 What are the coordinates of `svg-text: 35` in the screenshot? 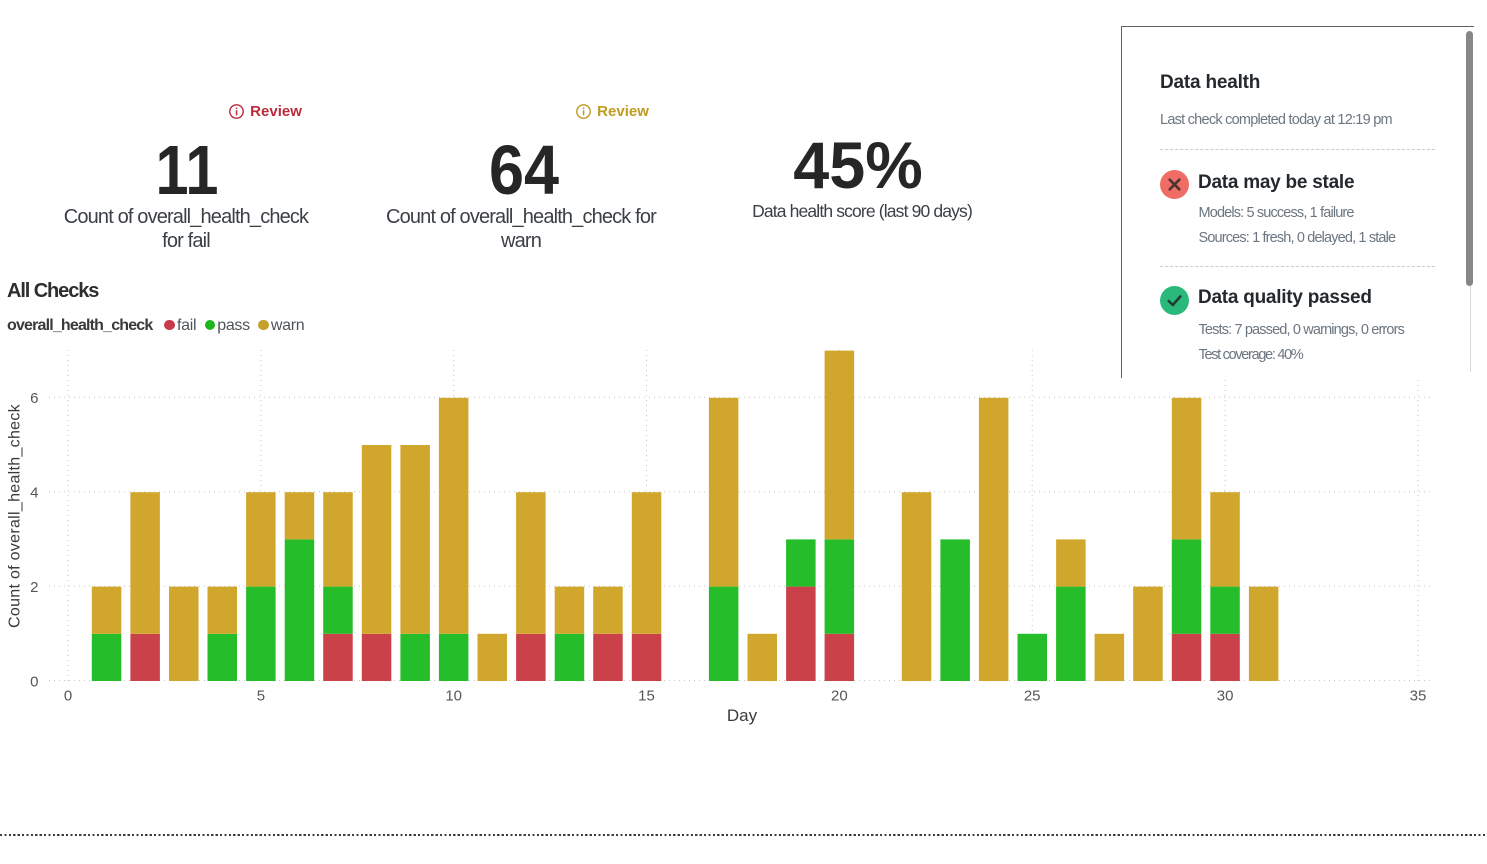 It's located at (1418, 696).